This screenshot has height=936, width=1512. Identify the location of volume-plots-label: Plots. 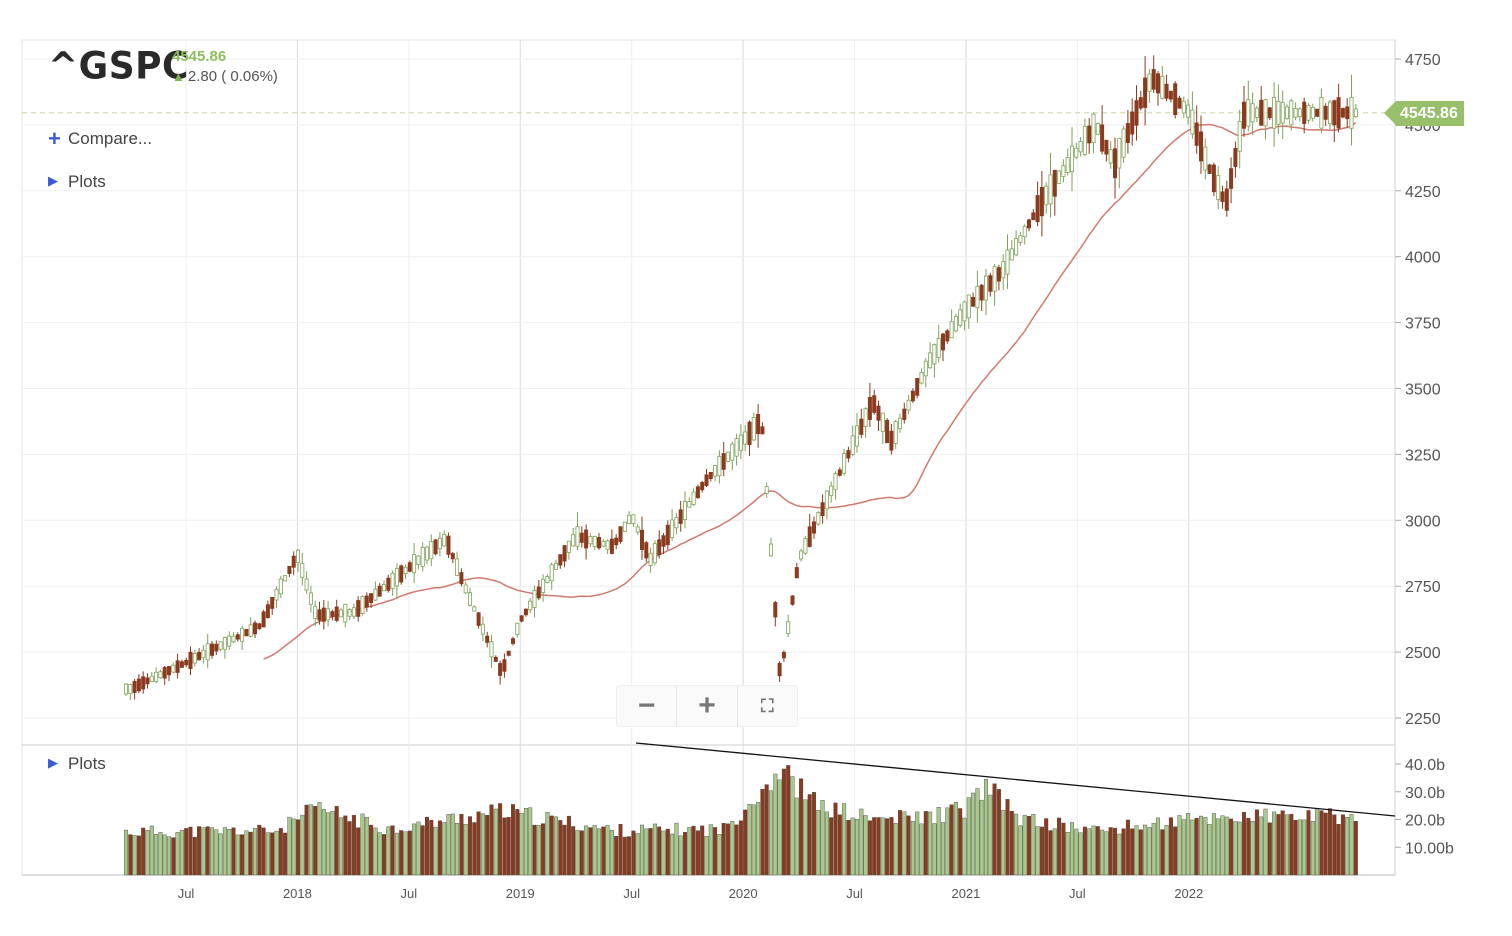
(87, 763).